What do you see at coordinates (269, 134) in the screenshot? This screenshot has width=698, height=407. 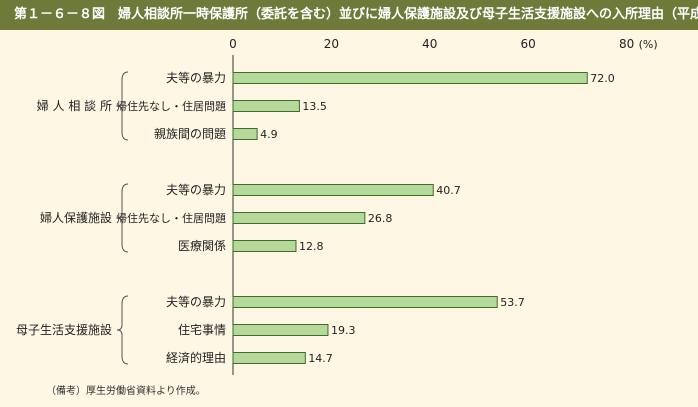 I see `data-label: 4.9` at bounding box center [269, 134].